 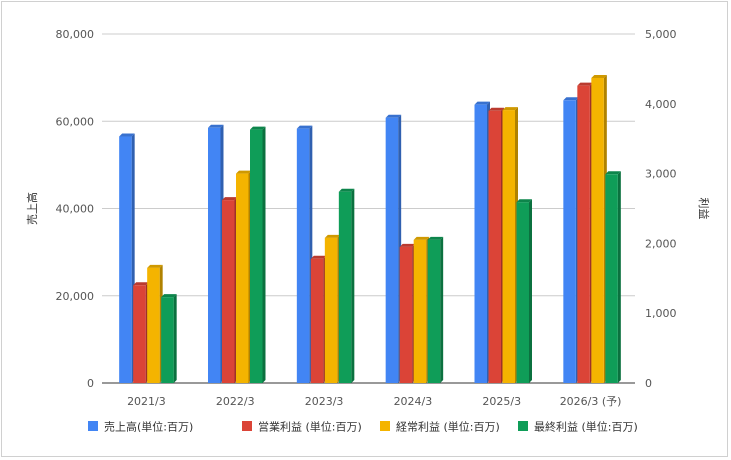 I want to click on left-axis-ticks: 0 20,000 40,000 60,000 80,000, so click(x=75, y=209).